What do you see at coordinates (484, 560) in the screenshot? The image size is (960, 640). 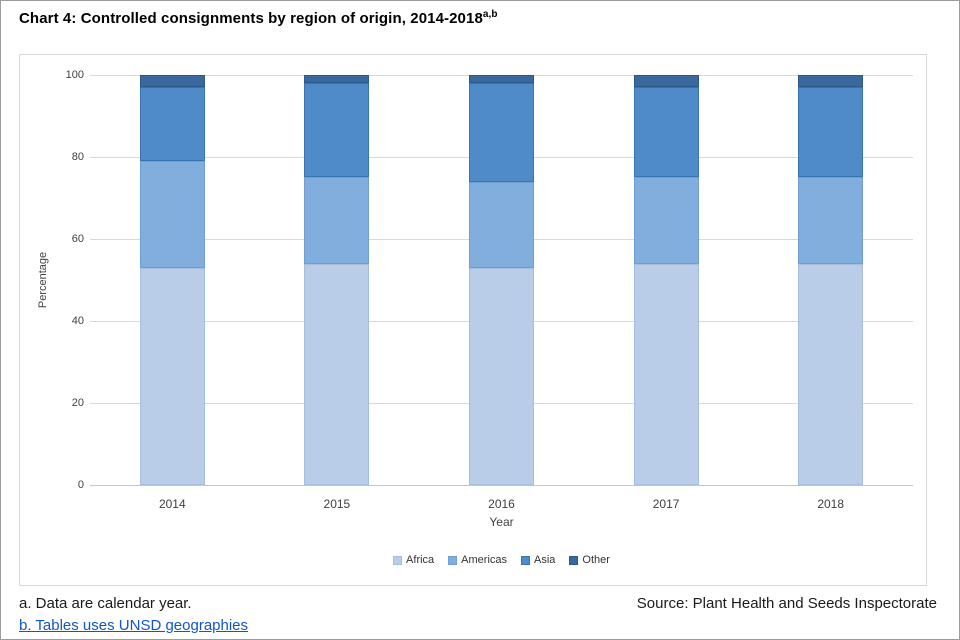 I see `legend-label: Americas` at bounding box center [484, 560].